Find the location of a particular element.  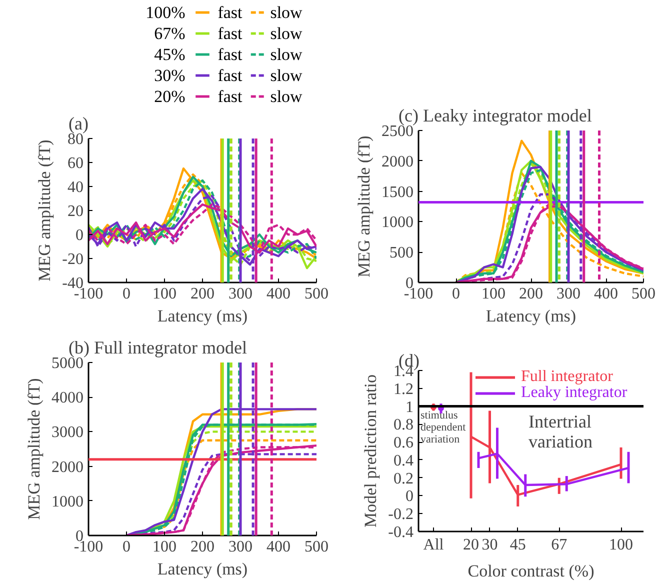

text: 30% is located at coordinates (170, 75).